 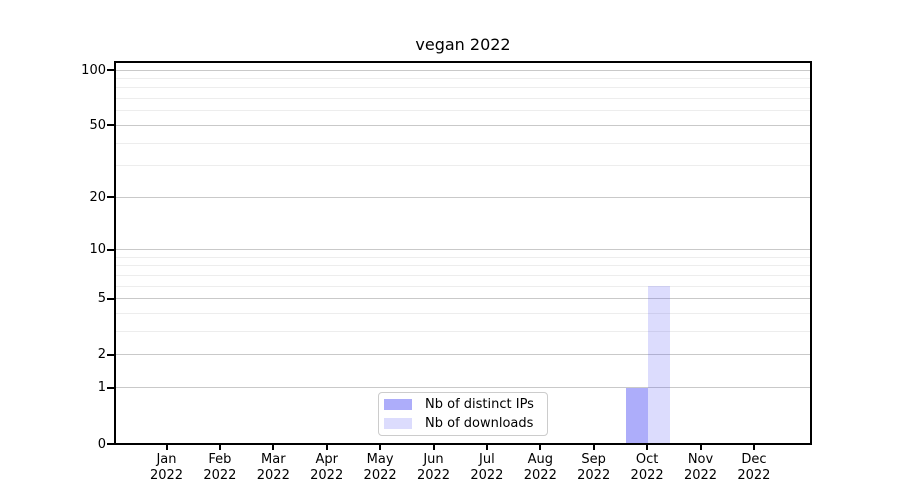 What do you see at coordinates (380, 459) in the screenshot?
I see `x-tick-month: May` at bounding box center [380, 459].